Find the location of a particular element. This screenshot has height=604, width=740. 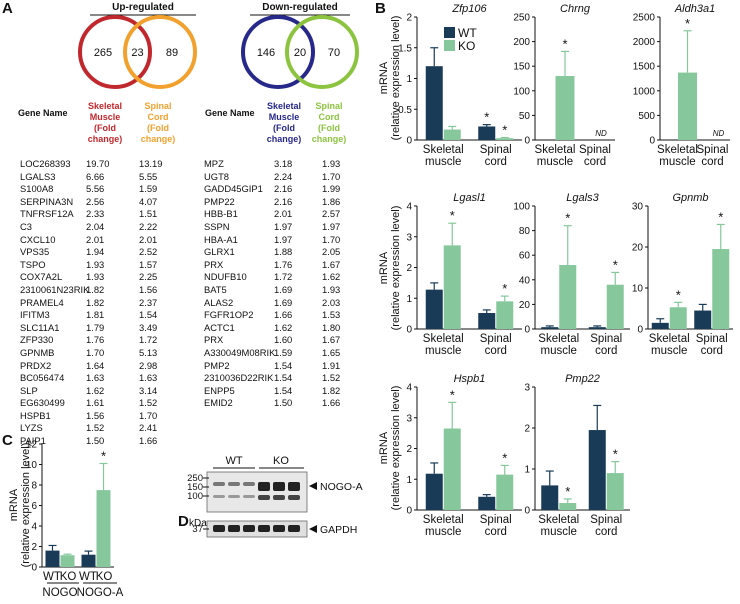

down-header-sm-0: Skeletal is located at coordinates (284, 106).